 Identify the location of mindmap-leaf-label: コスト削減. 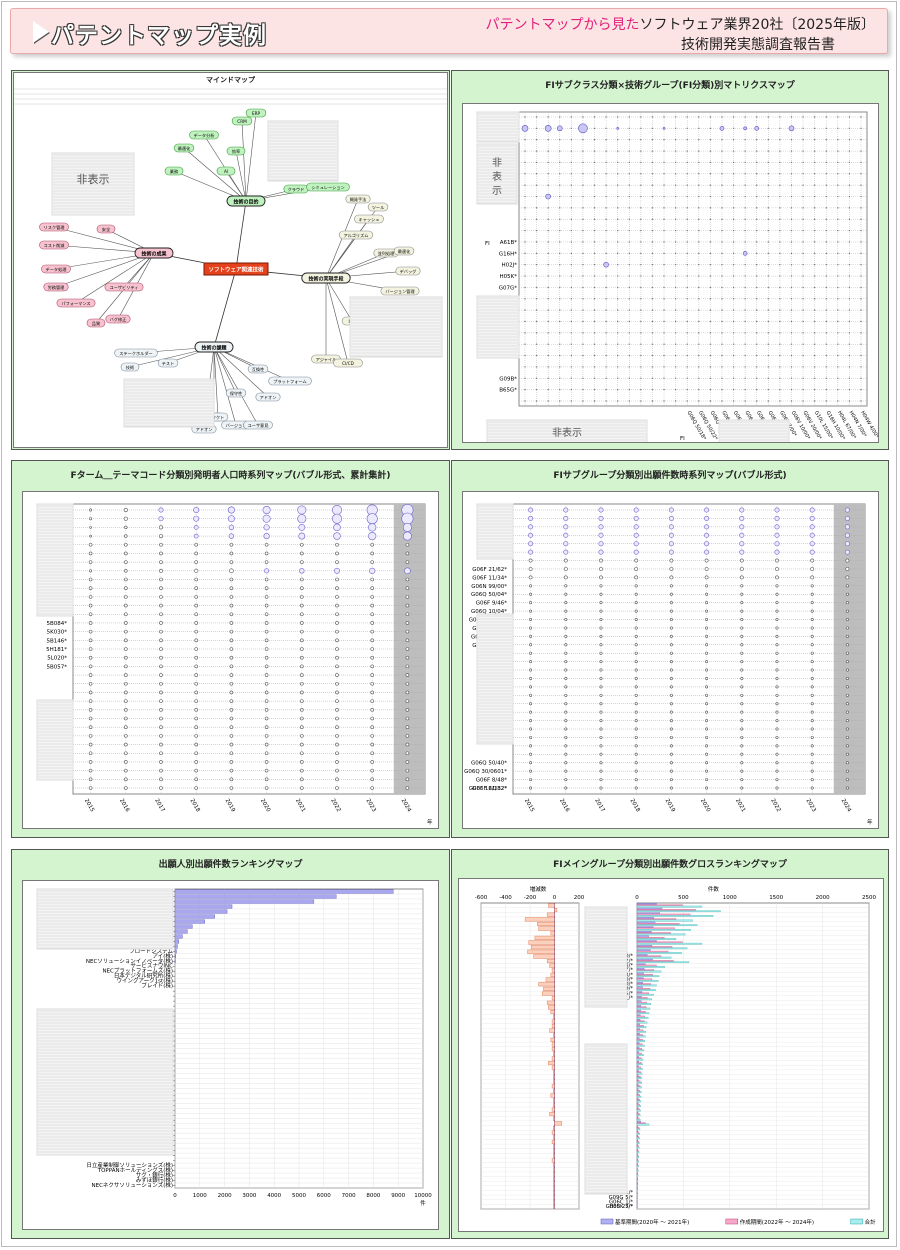
(55, 245).